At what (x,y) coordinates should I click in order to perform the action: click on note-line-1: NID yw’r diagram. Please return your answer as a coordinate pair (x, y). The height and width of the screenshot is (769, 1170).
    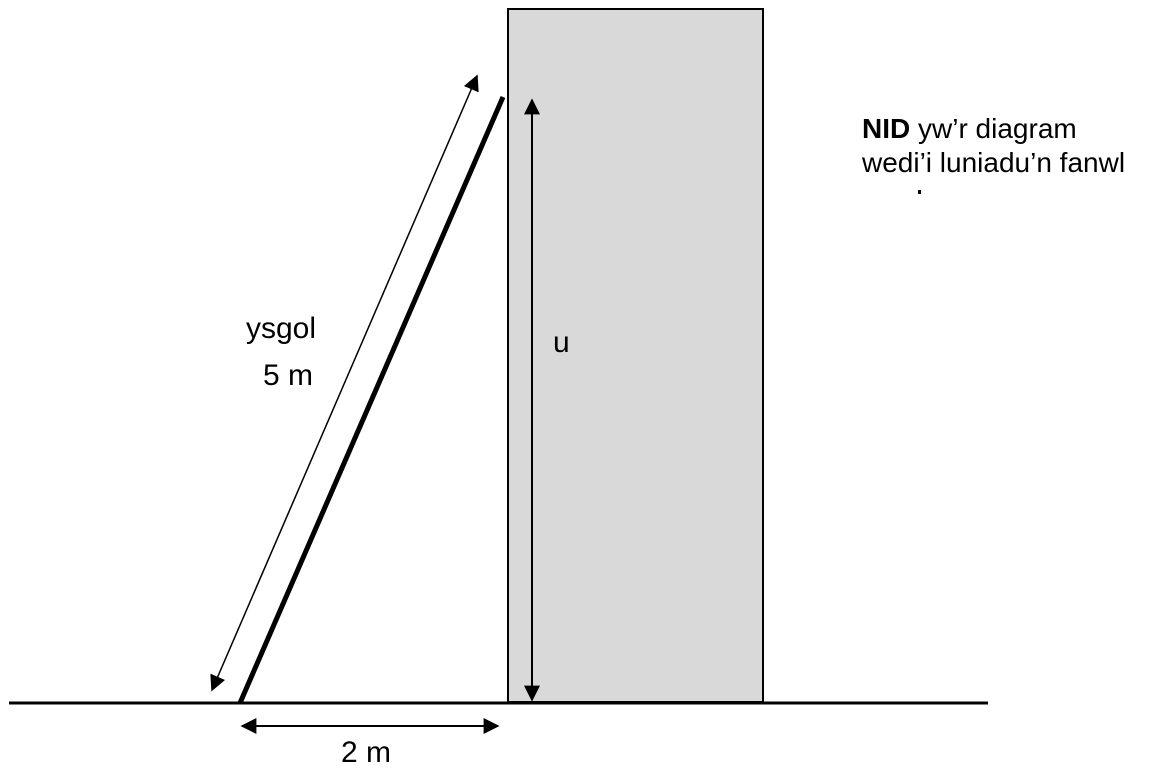
    Looking at the image, I should click on (1012, 129).